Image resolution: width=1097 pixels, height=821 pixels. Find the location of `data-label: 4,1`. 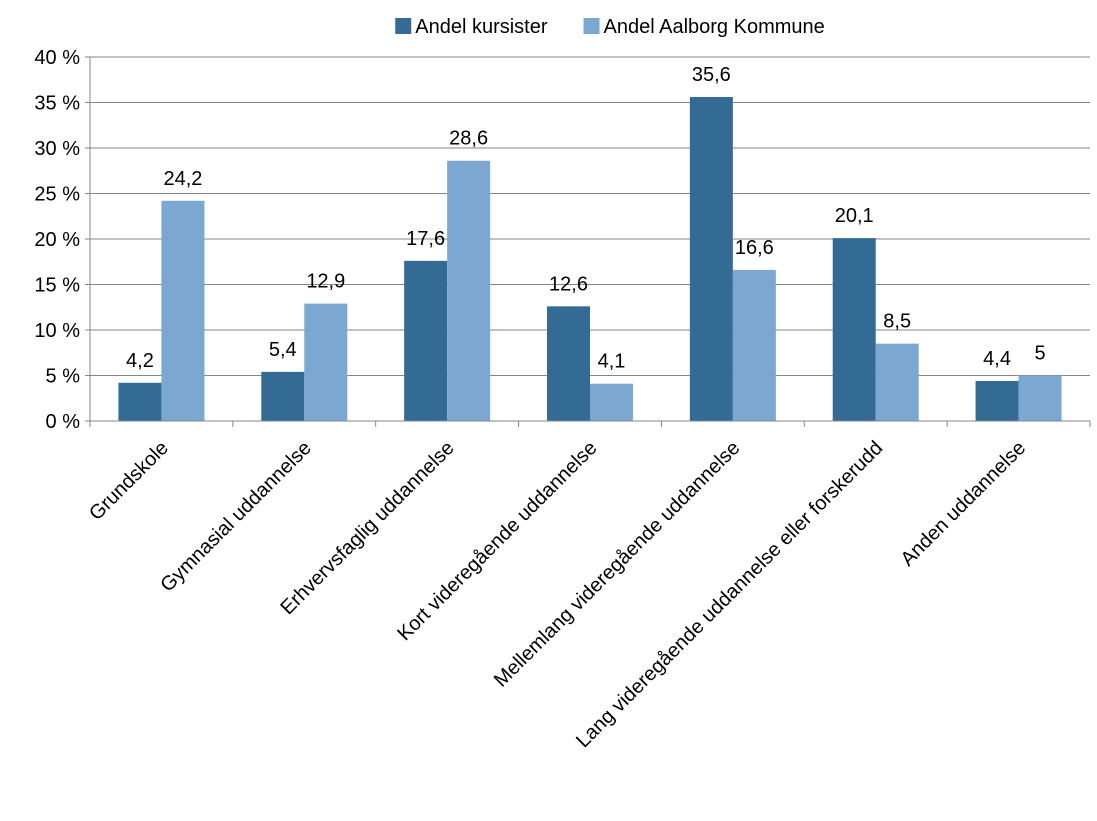

data-label: 4,1 is located at coordinates (612, 362).